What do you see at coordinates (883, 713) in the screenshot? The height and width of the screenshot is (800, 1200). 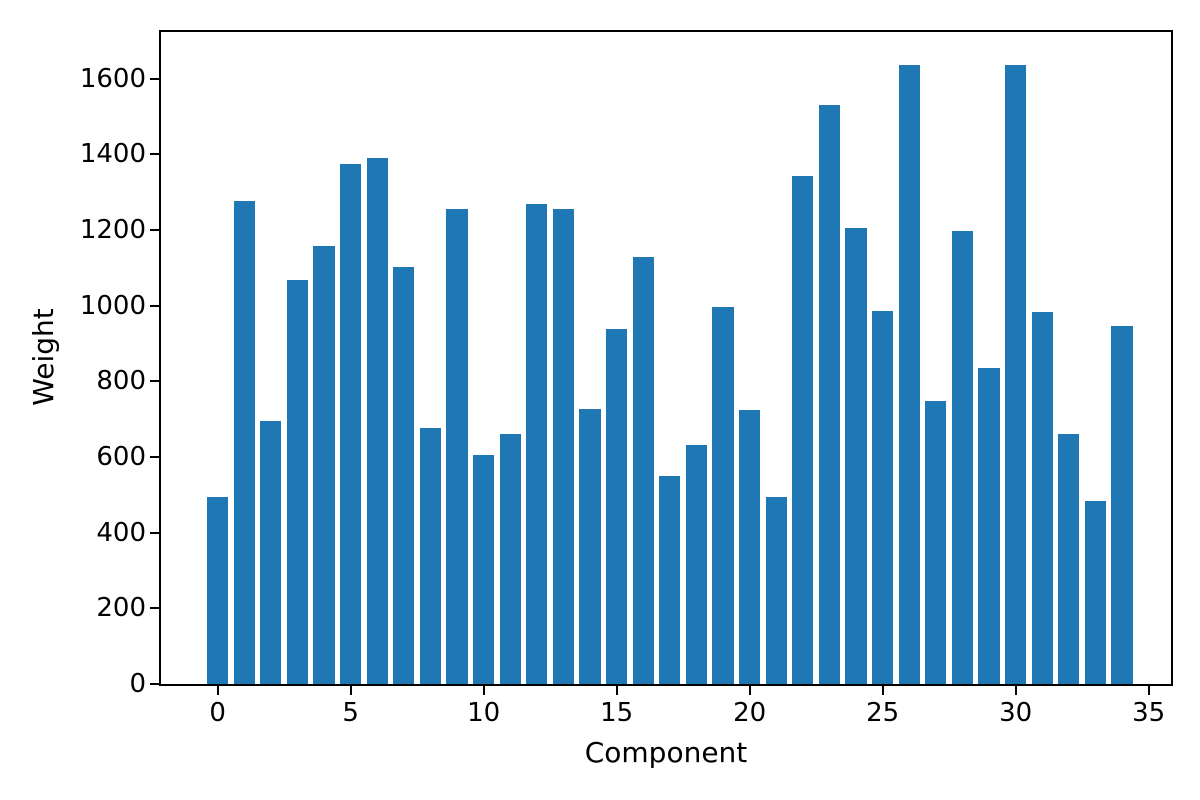 I see `x-tick-label-25: 25` at bounding box center [883, 713].